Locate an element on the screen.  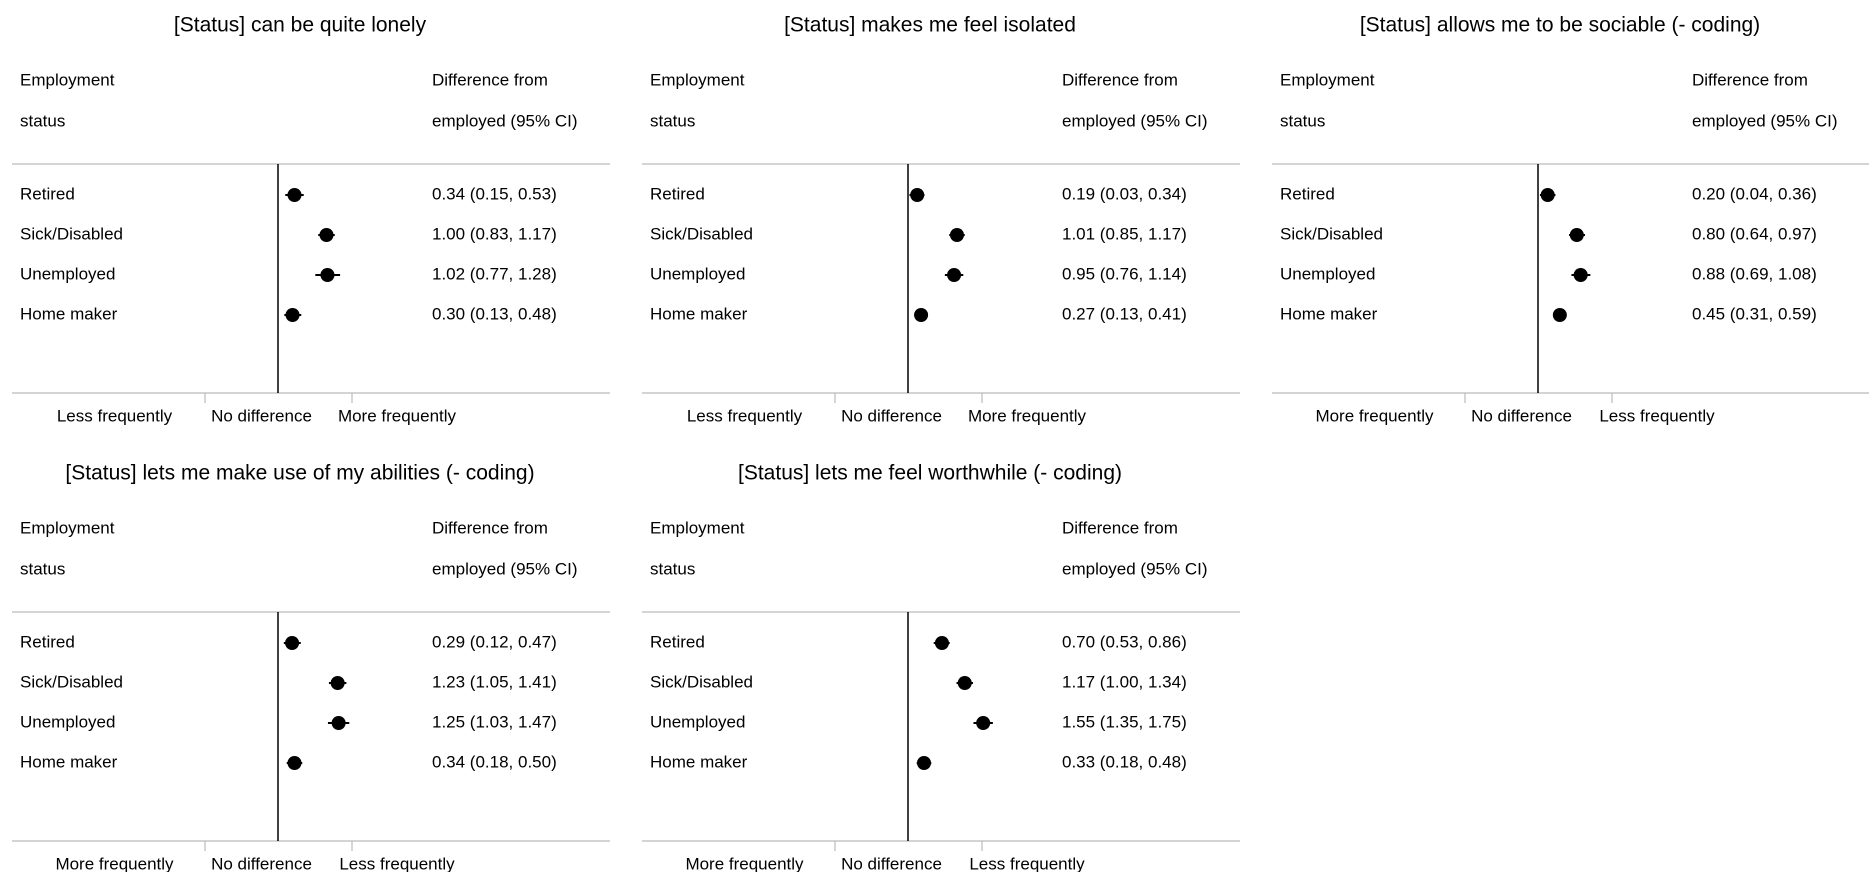
panel-title: [Status] can be quite lonely is located at coordinates (300, 25).